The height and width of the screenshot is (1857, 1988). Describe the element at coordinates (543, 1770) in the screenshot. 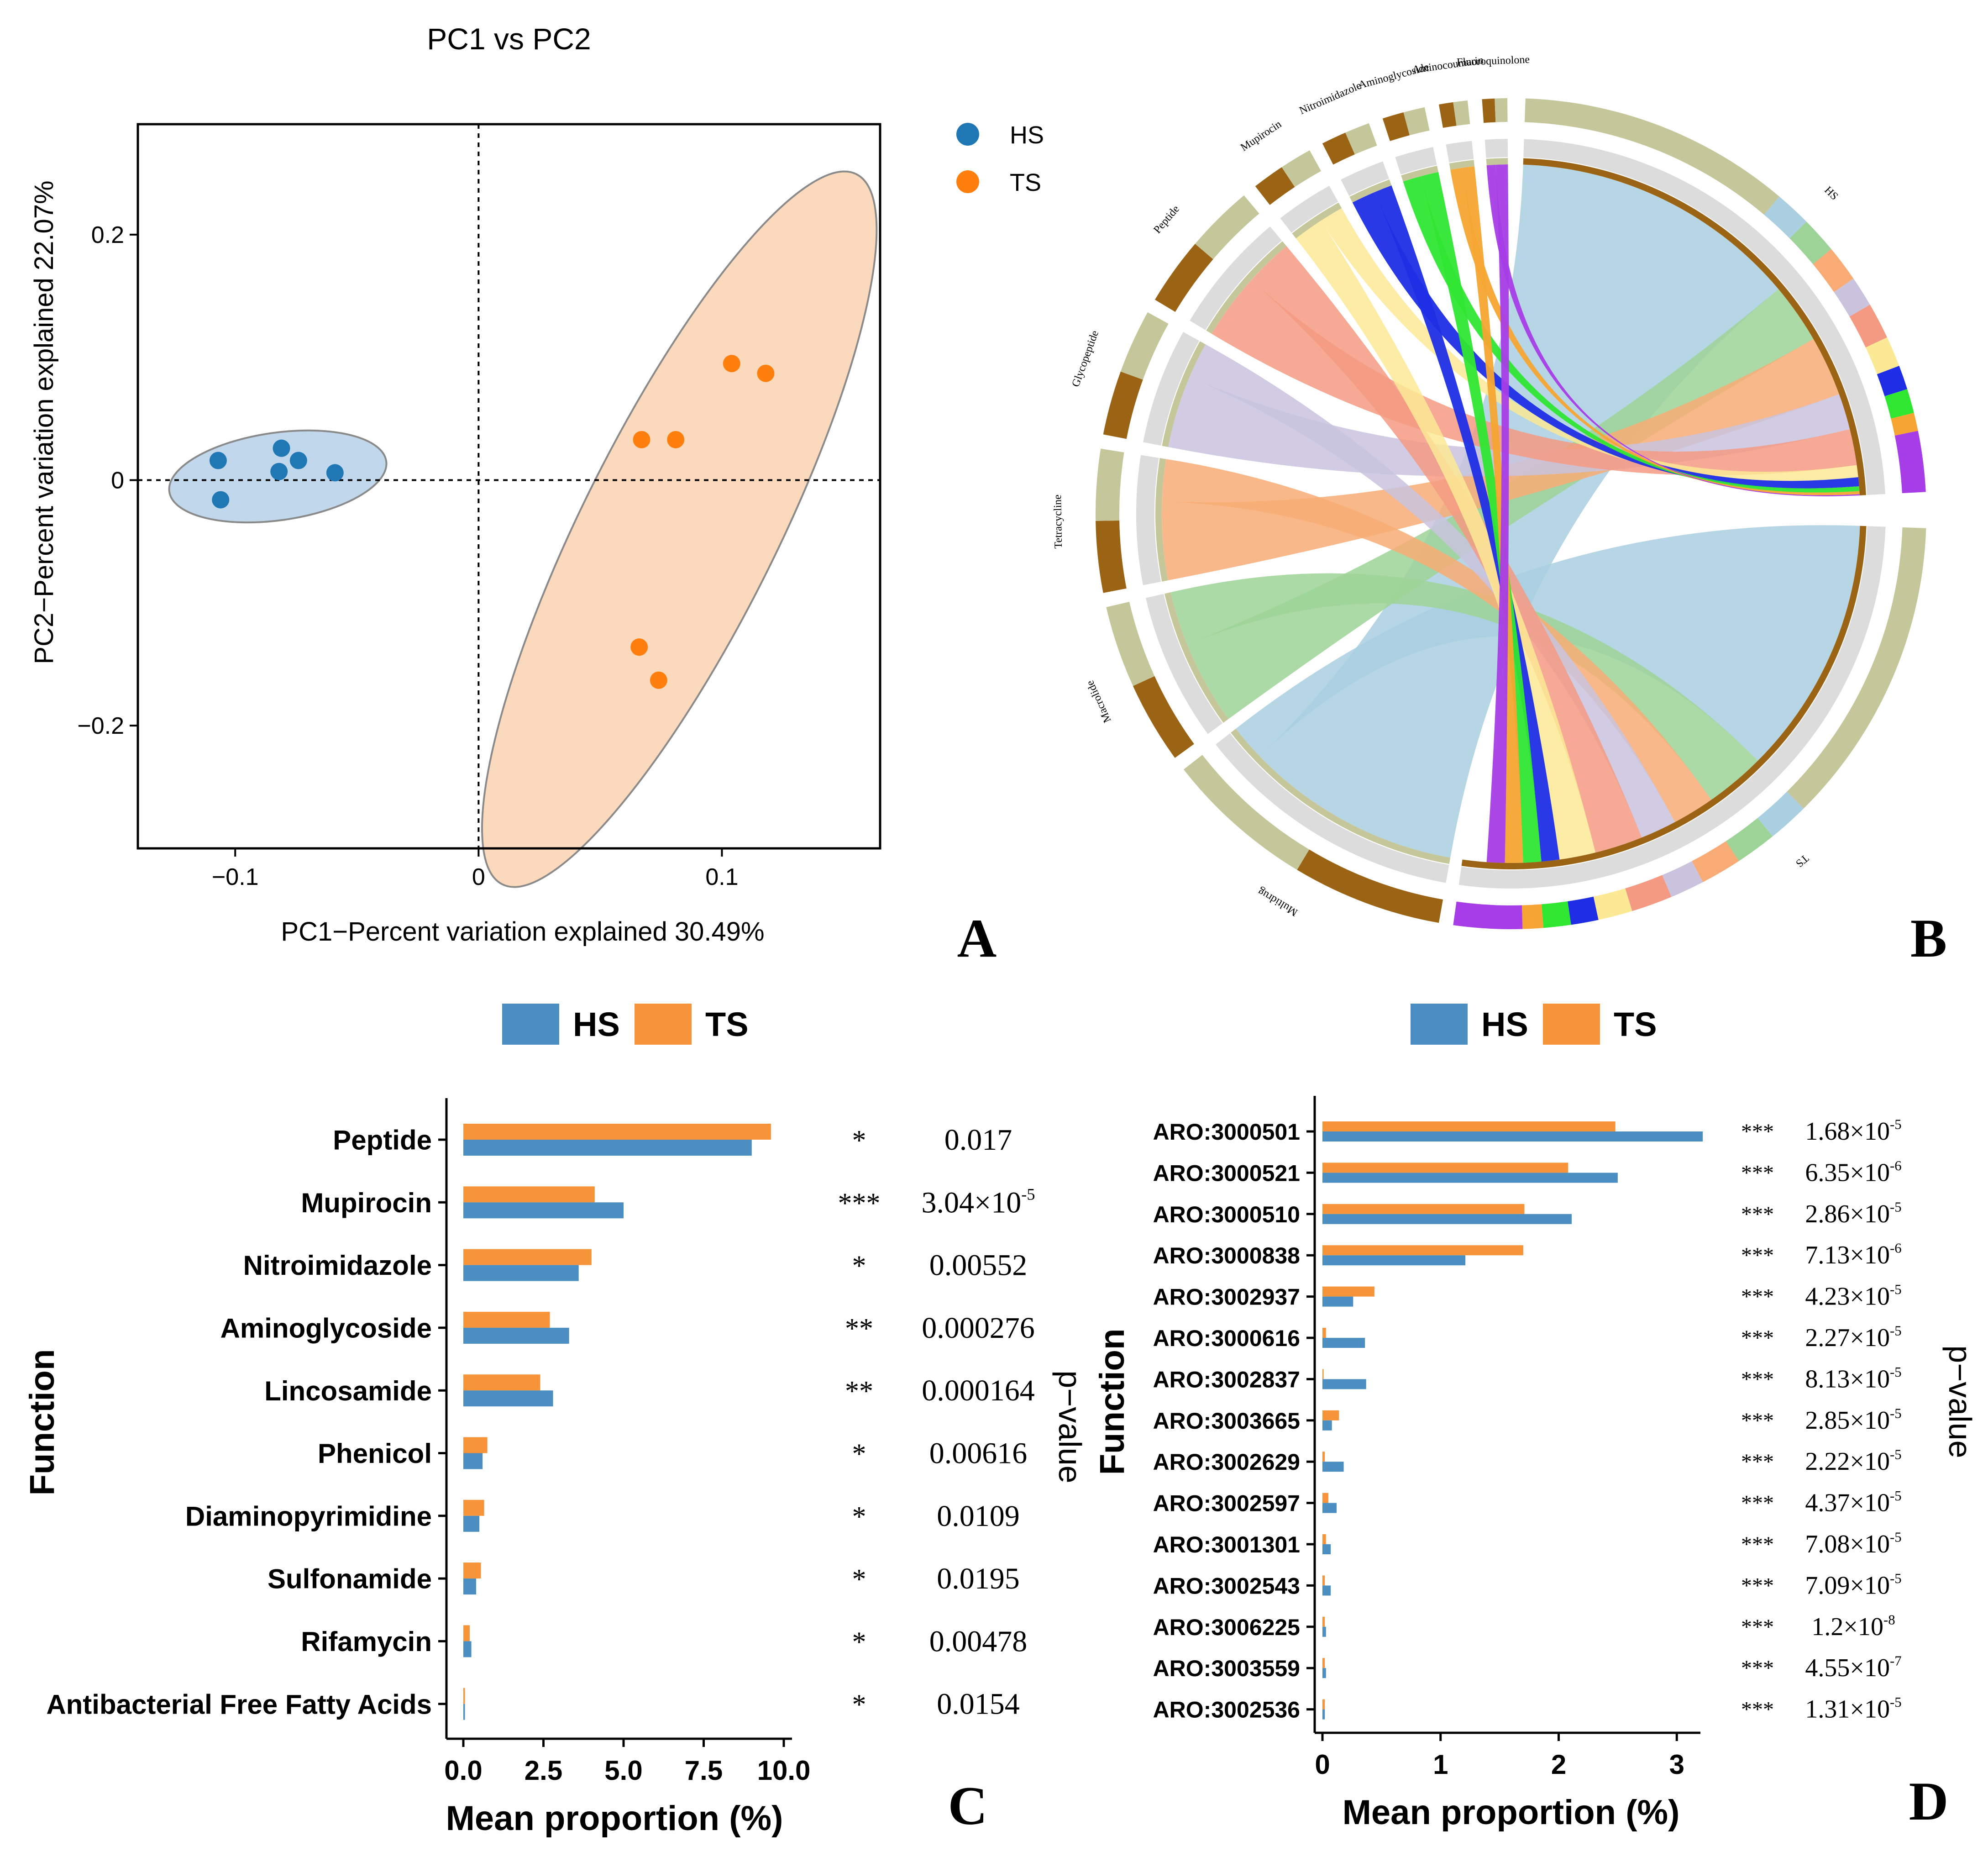

I see `x-tick-label: 2.5` at that location.